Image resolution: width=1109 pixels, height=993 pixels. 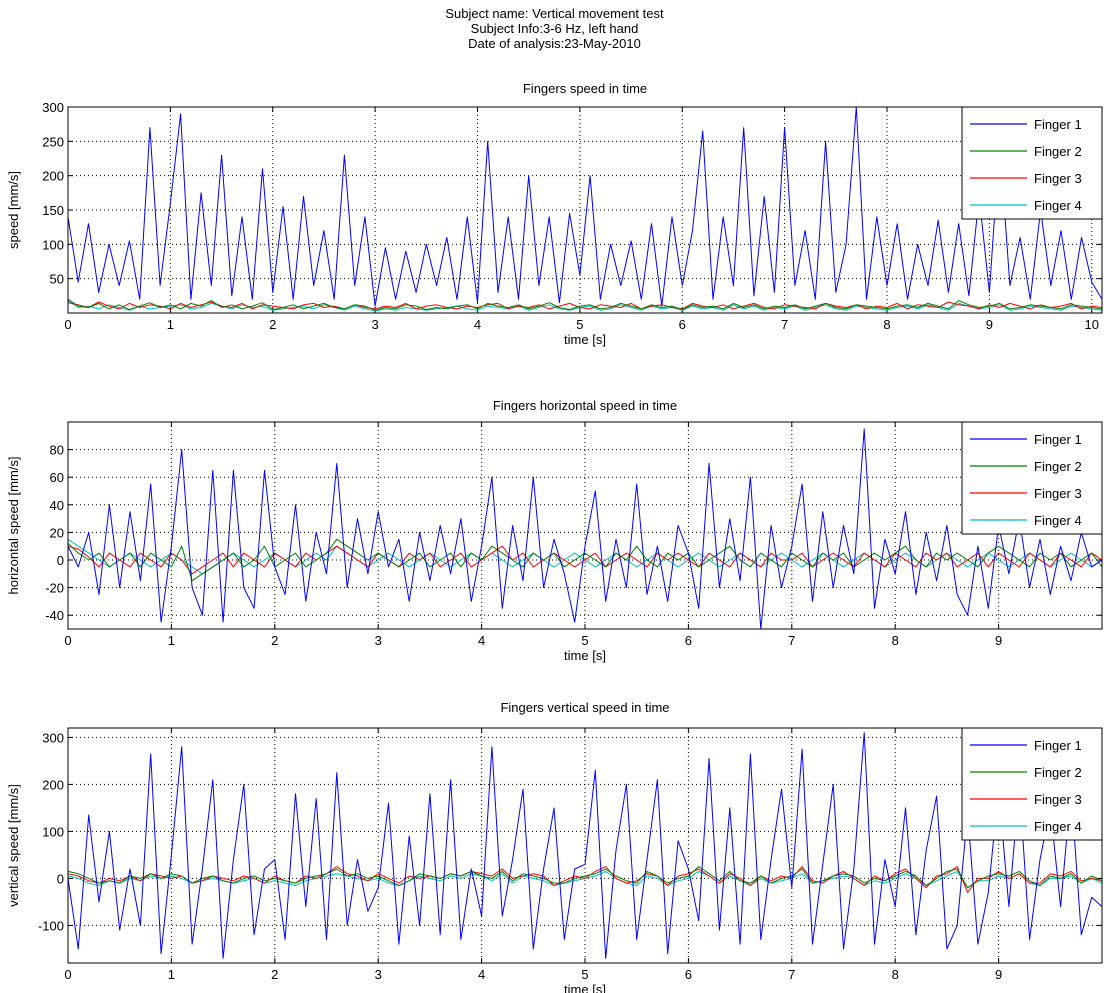 What do you see at coordinates (585, 88) in the screenshot?
I see `chart-title: Fingers speed in time` at bounding box center [585, 88].